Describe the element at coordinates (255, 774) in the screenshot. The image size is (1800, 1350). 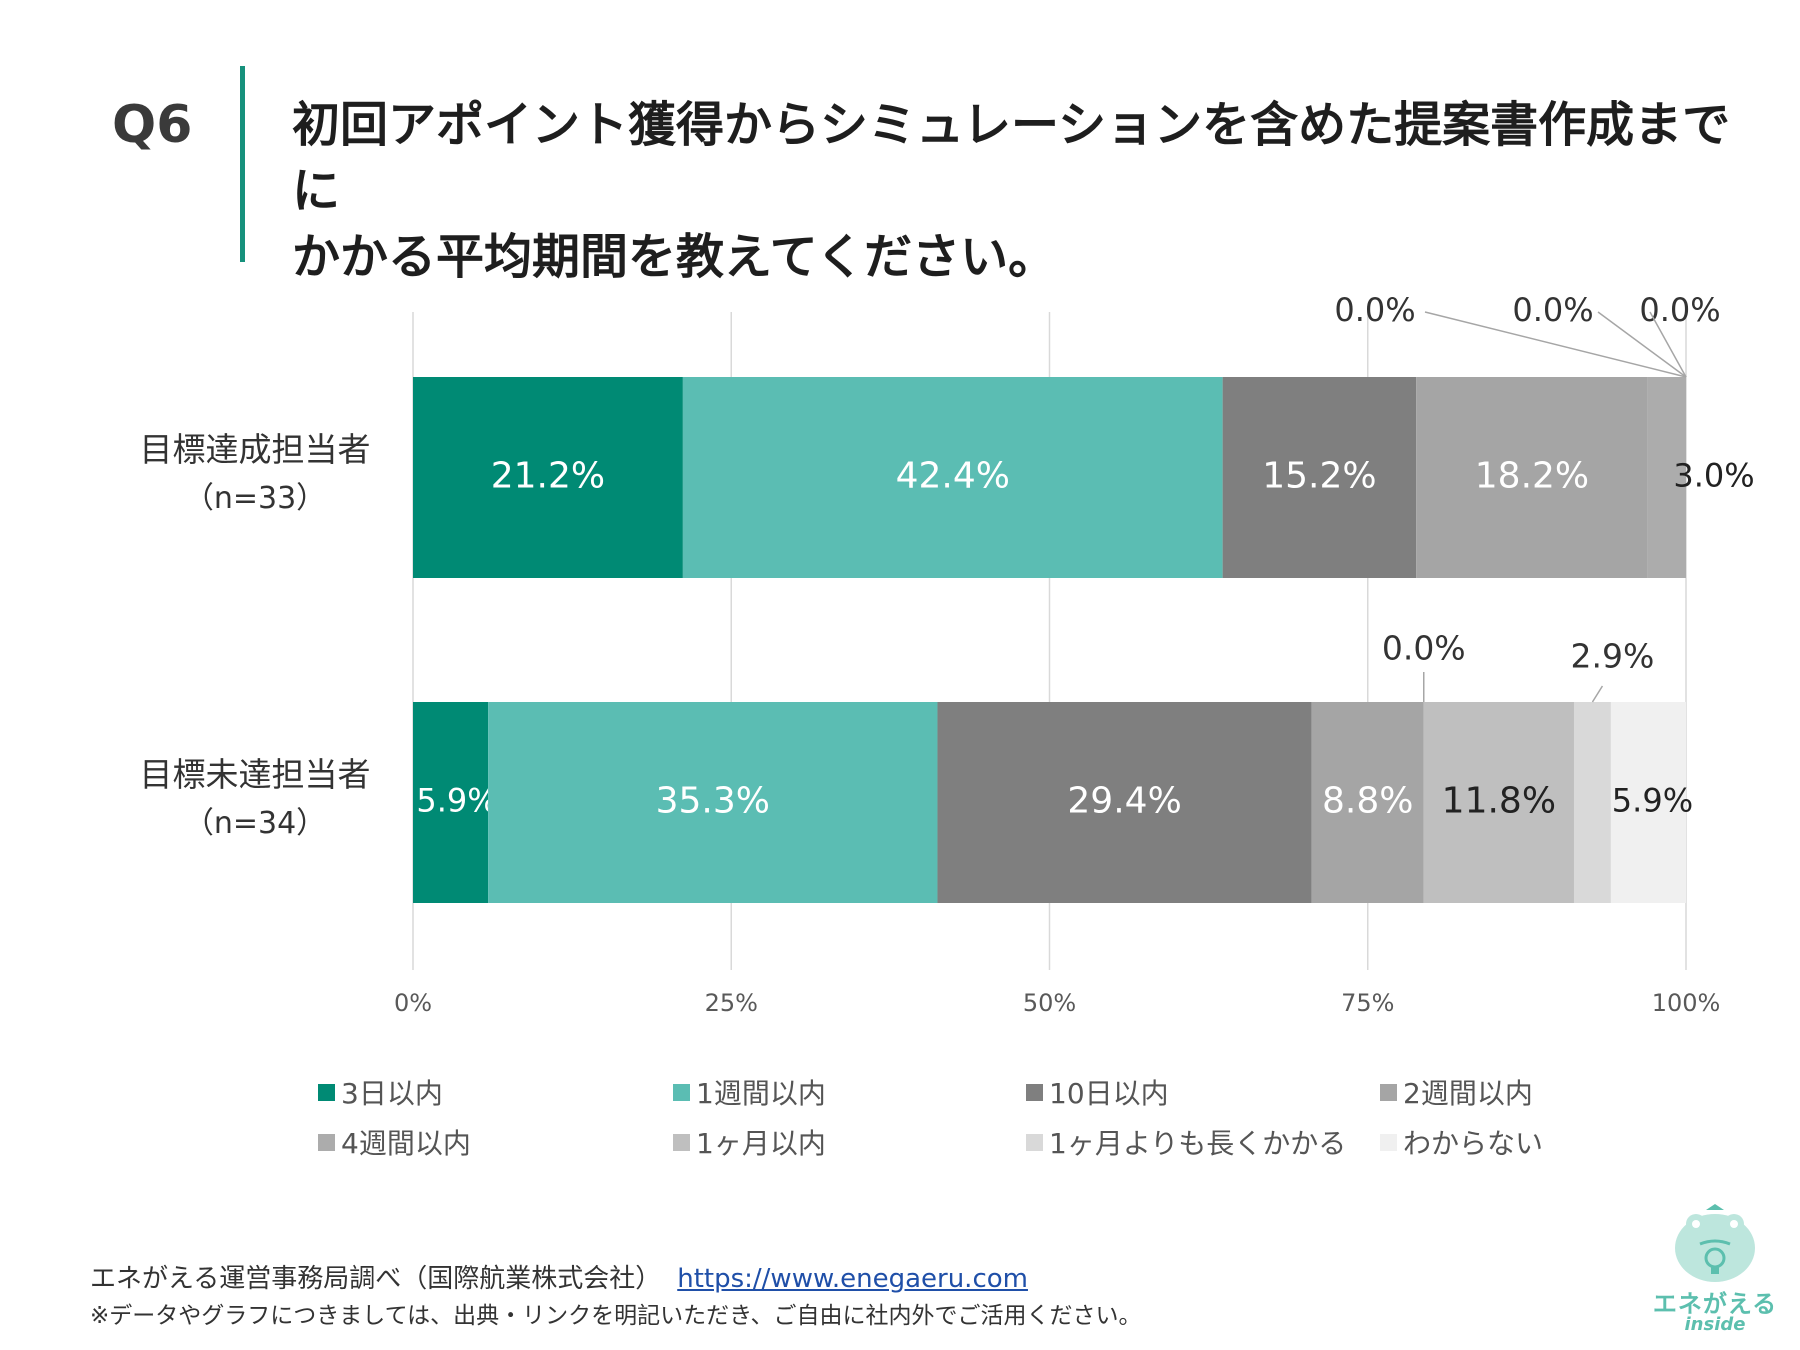
I see `category-label-1: 目標未達担当者` at that location.